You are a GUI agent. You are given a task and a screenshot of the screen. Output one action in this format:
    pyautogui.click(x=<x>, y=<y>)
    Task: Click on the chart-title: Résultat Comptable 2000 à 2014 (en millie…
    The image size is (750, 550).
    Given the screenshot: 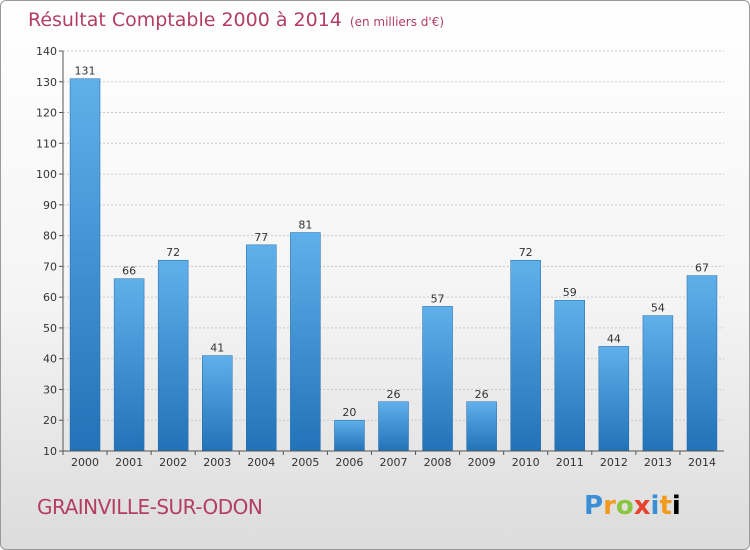 What is the action you would take?
    pyautogui.click(x=236, y=20)
    